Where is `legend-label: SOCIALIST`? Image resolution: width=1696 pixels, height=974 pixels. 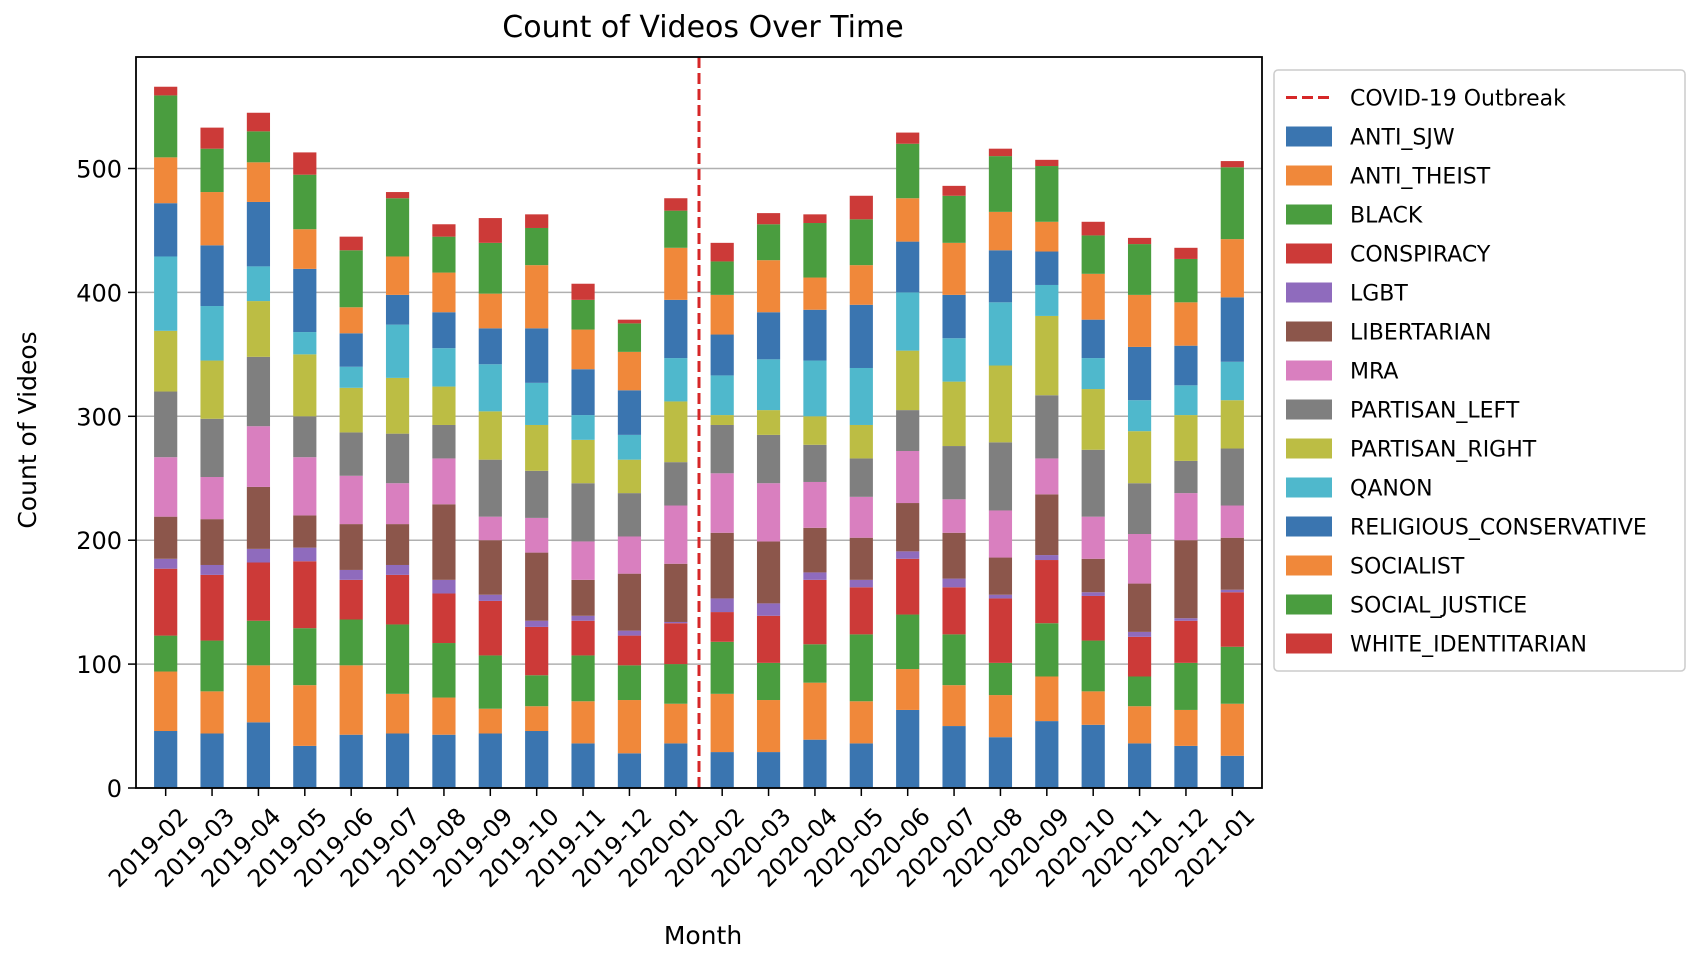
legend-label: SOCIALIST is located at coordinates (1407, 567).